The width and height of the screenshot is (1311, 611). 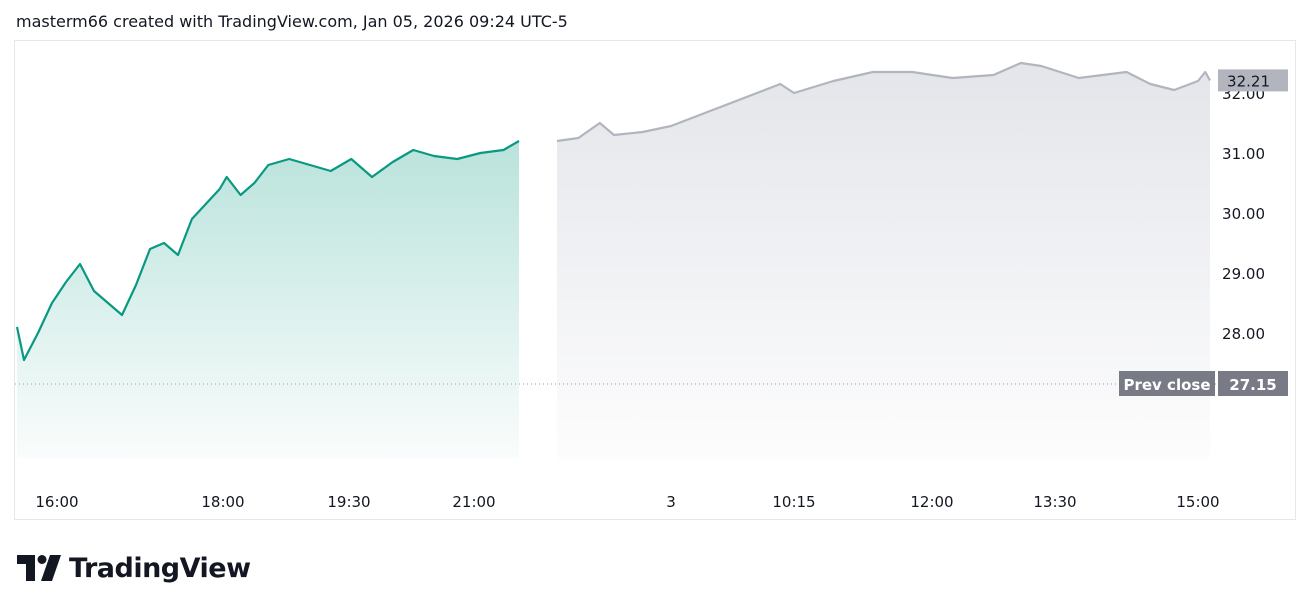 I want to click on y-tick-label: 29.00, so click(x=1243, y=274).